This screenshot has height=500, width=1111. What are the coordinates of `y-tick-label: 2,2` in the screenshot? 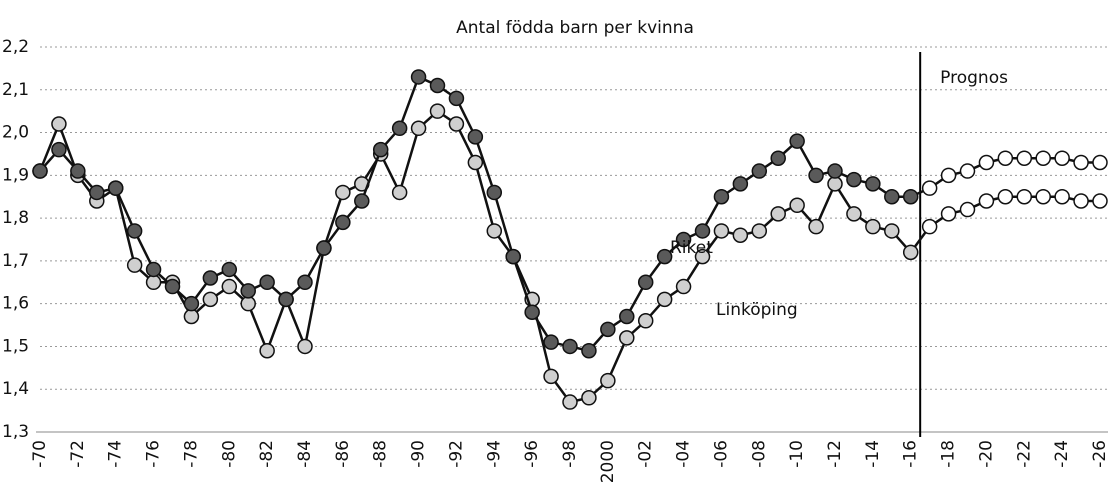 It's located at (15, 47).